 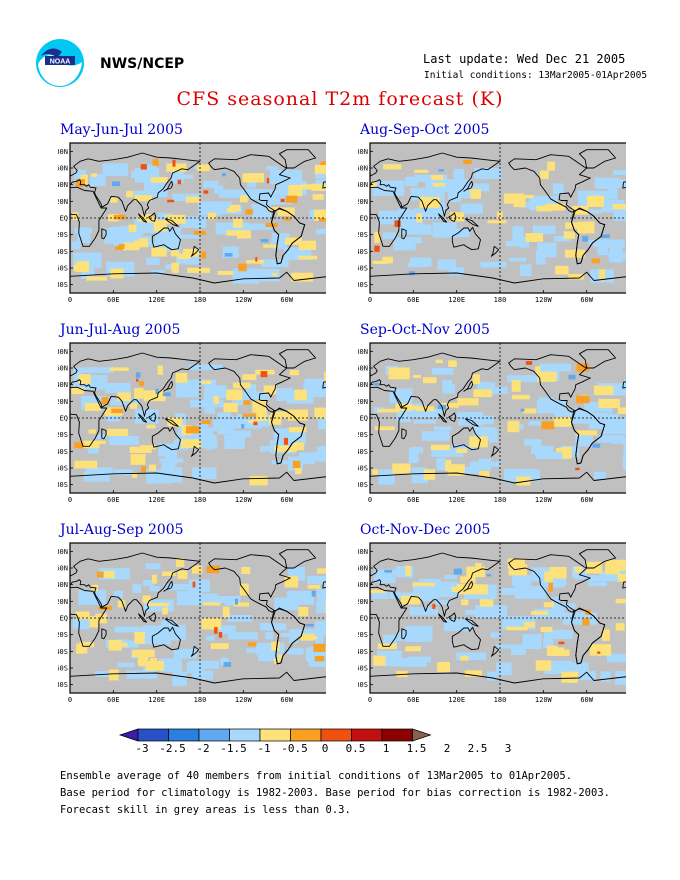 What do you see at coordinates (417, 748) in the screenshot?
I see `colorbar-label: 1.5` at bounding box center [417, 748].